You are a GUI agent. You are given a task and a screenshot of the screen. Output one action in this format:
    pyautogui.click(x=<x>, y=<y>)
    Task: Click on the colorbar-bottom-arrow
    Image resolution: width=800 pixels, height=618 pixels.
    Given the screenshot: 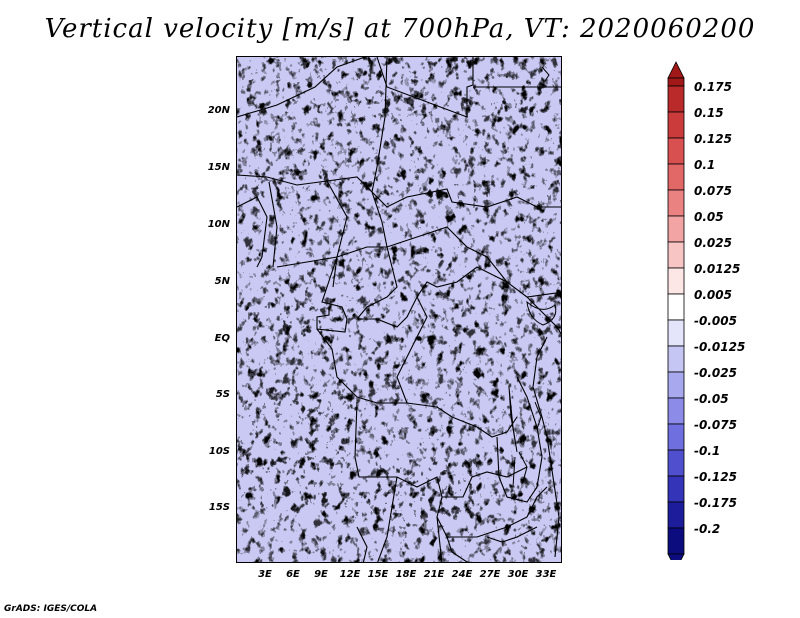 What is the action you would take?
    pyautogui.click(x=676, y=556)
    